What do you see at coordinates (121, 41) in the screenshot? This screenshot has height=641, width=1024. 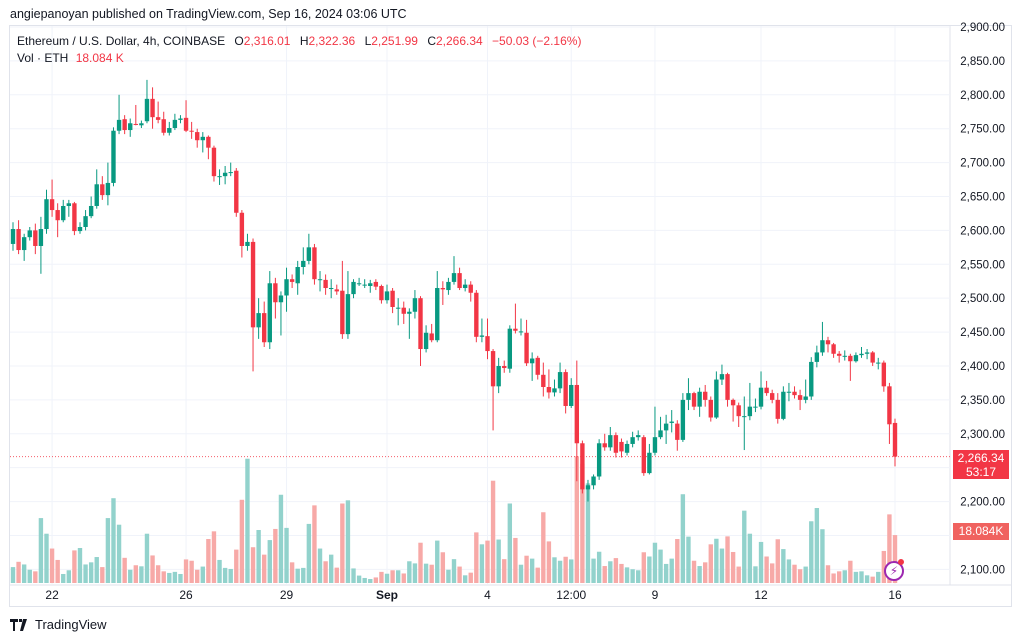 I see `symbol-description: Ethereum / U.S. Dollar, 4h, COINBASE` at bounding box center [121, 41].